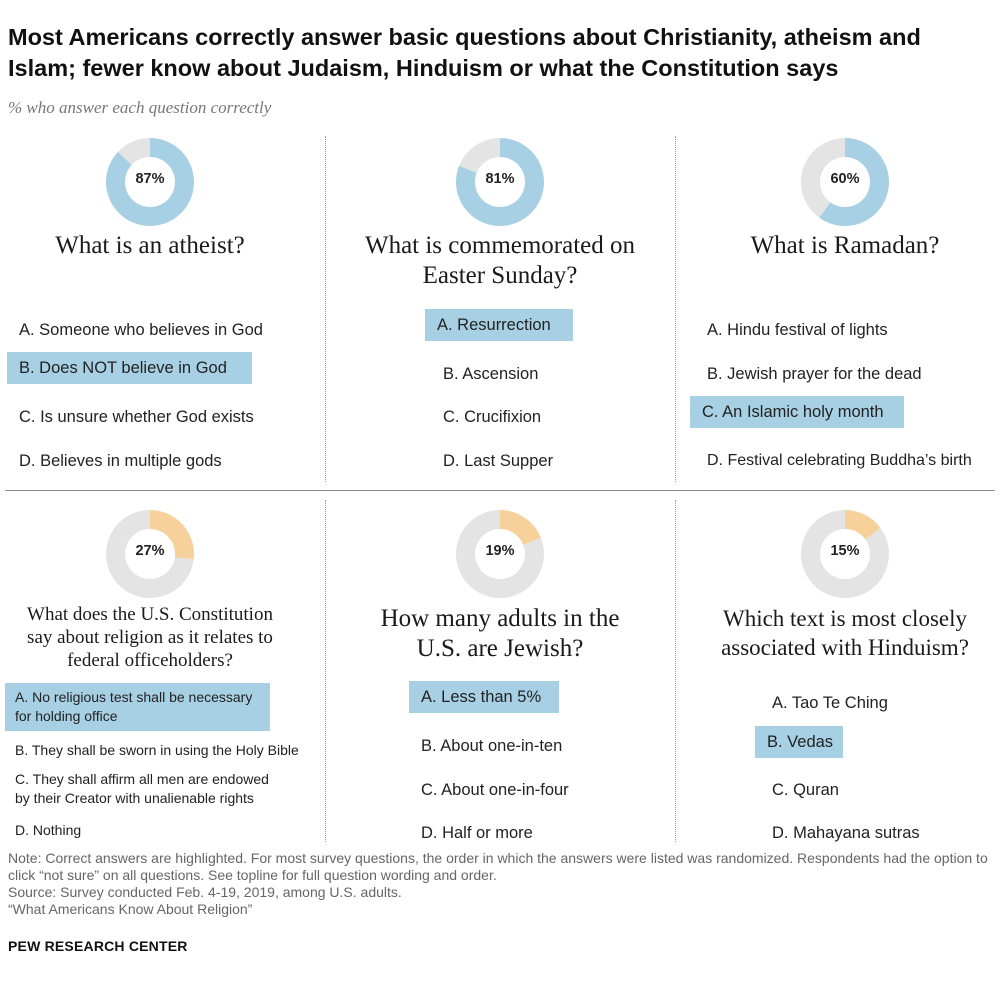 This screenshot has width=1000, height=983. I want to click on percent-label: 87%, so click(150, 179).